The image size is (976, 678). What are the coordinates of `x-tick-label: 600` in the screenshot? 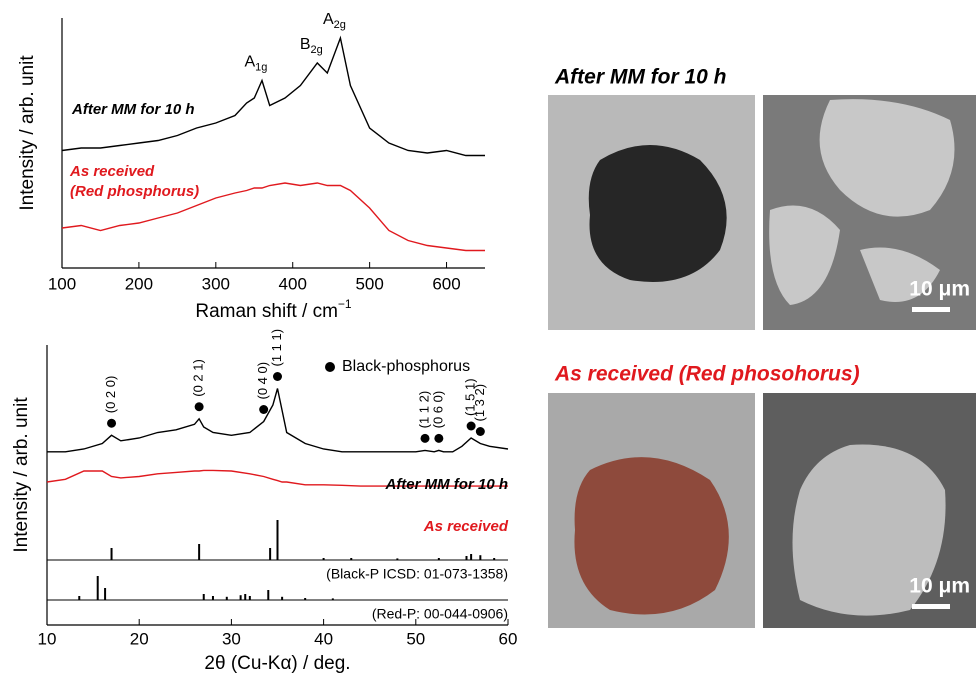 It's located at (446, 283).